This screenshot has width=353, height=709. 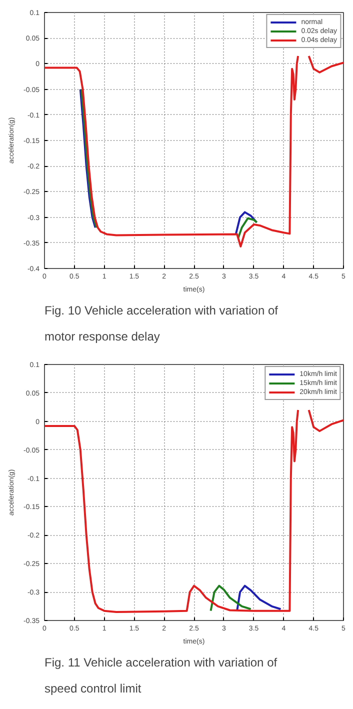 What do you see at coordinates (93, 689) in the screenshot?
I see `text: speed control limit` at bounding box center [93, 689].